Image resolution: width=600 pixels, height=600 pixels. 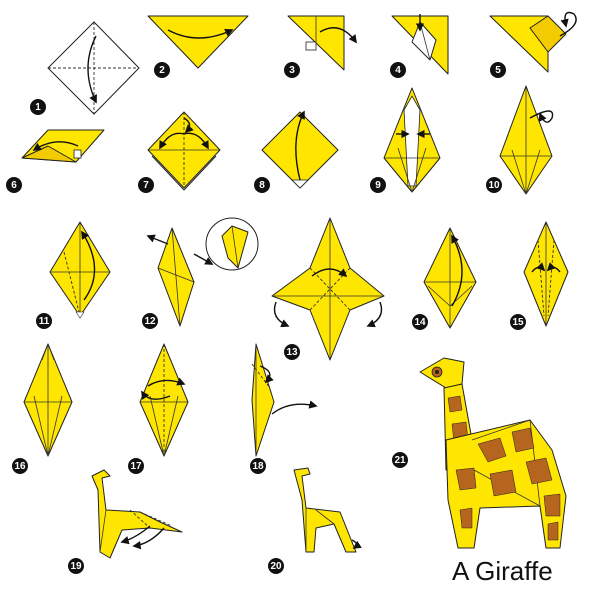 I want to click on step-18-figure, so click(x=284, y=400).